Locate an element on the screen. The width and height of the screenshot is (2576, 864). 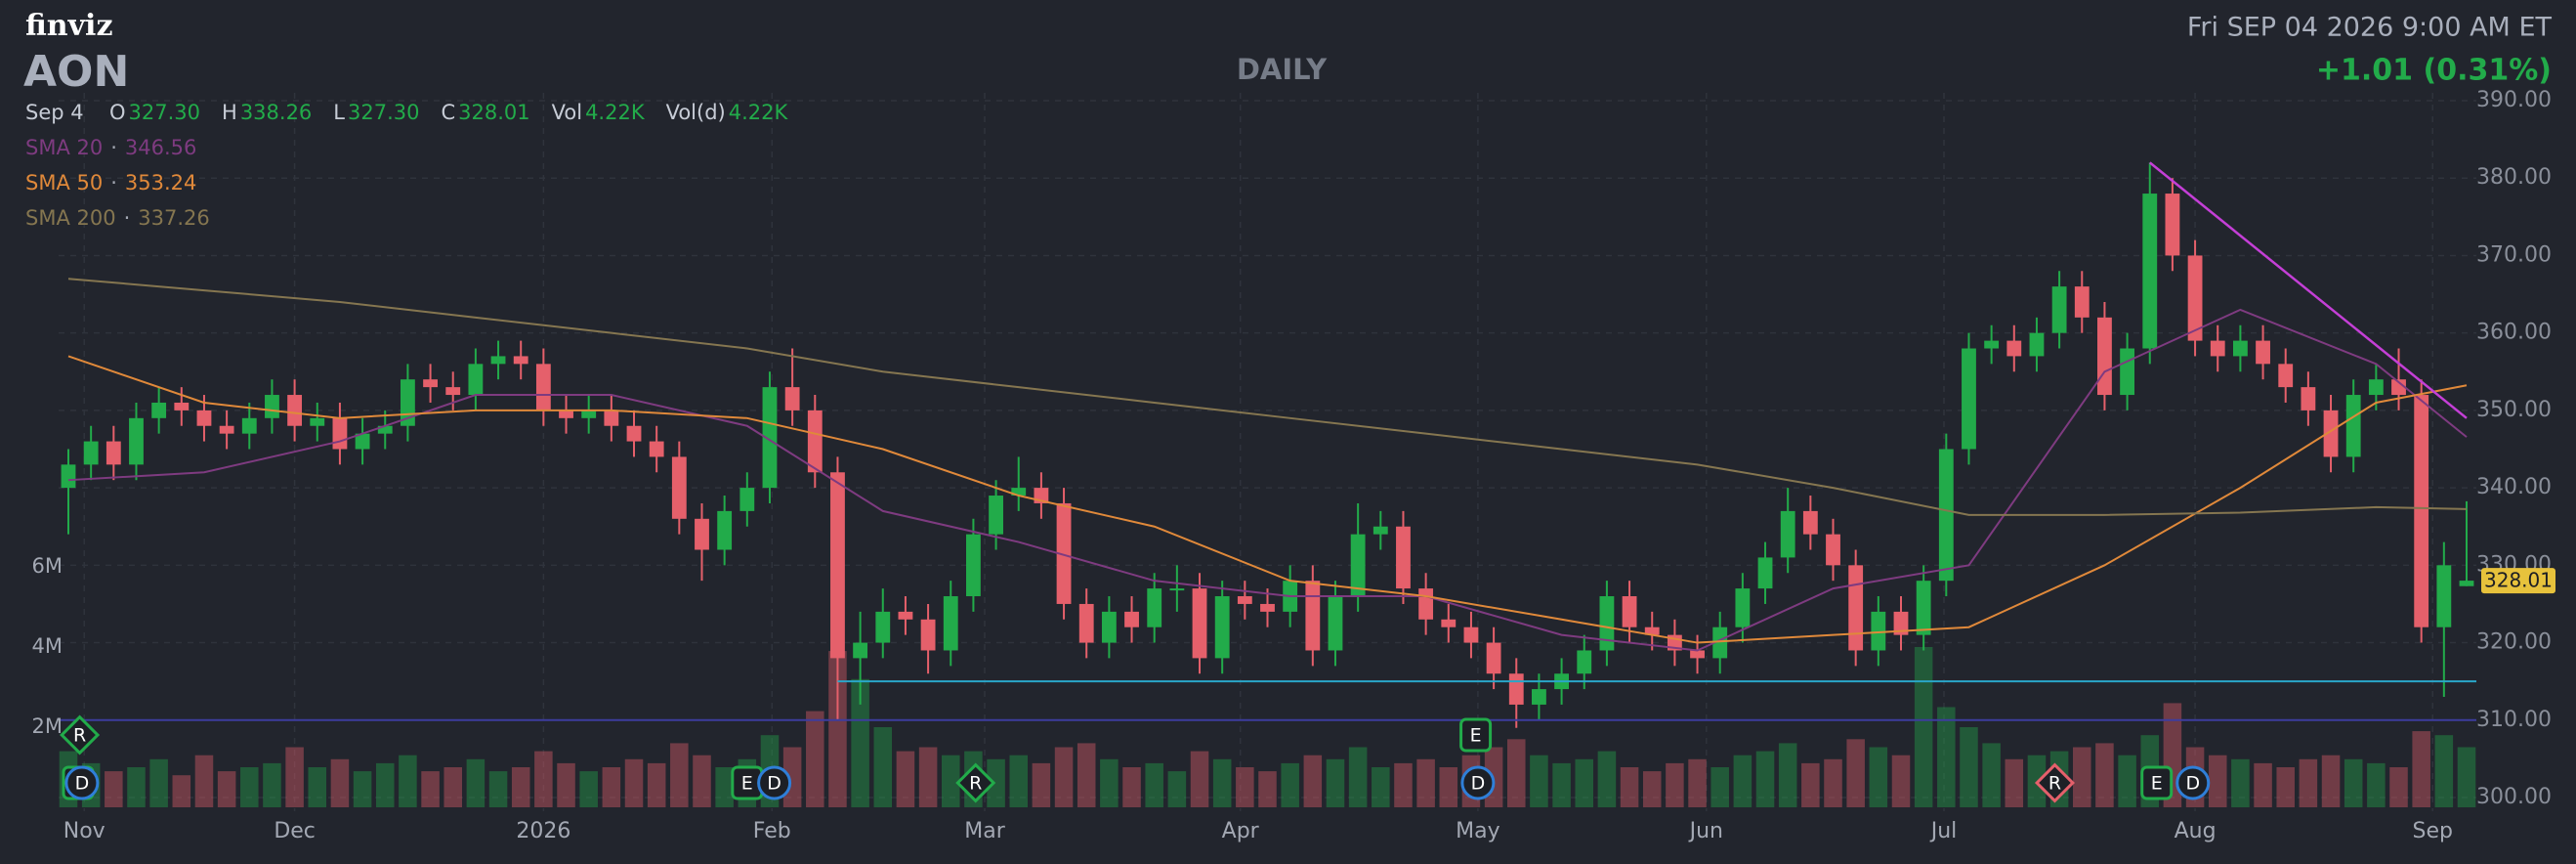
ticker: AON is located at coordinates (76, 72).